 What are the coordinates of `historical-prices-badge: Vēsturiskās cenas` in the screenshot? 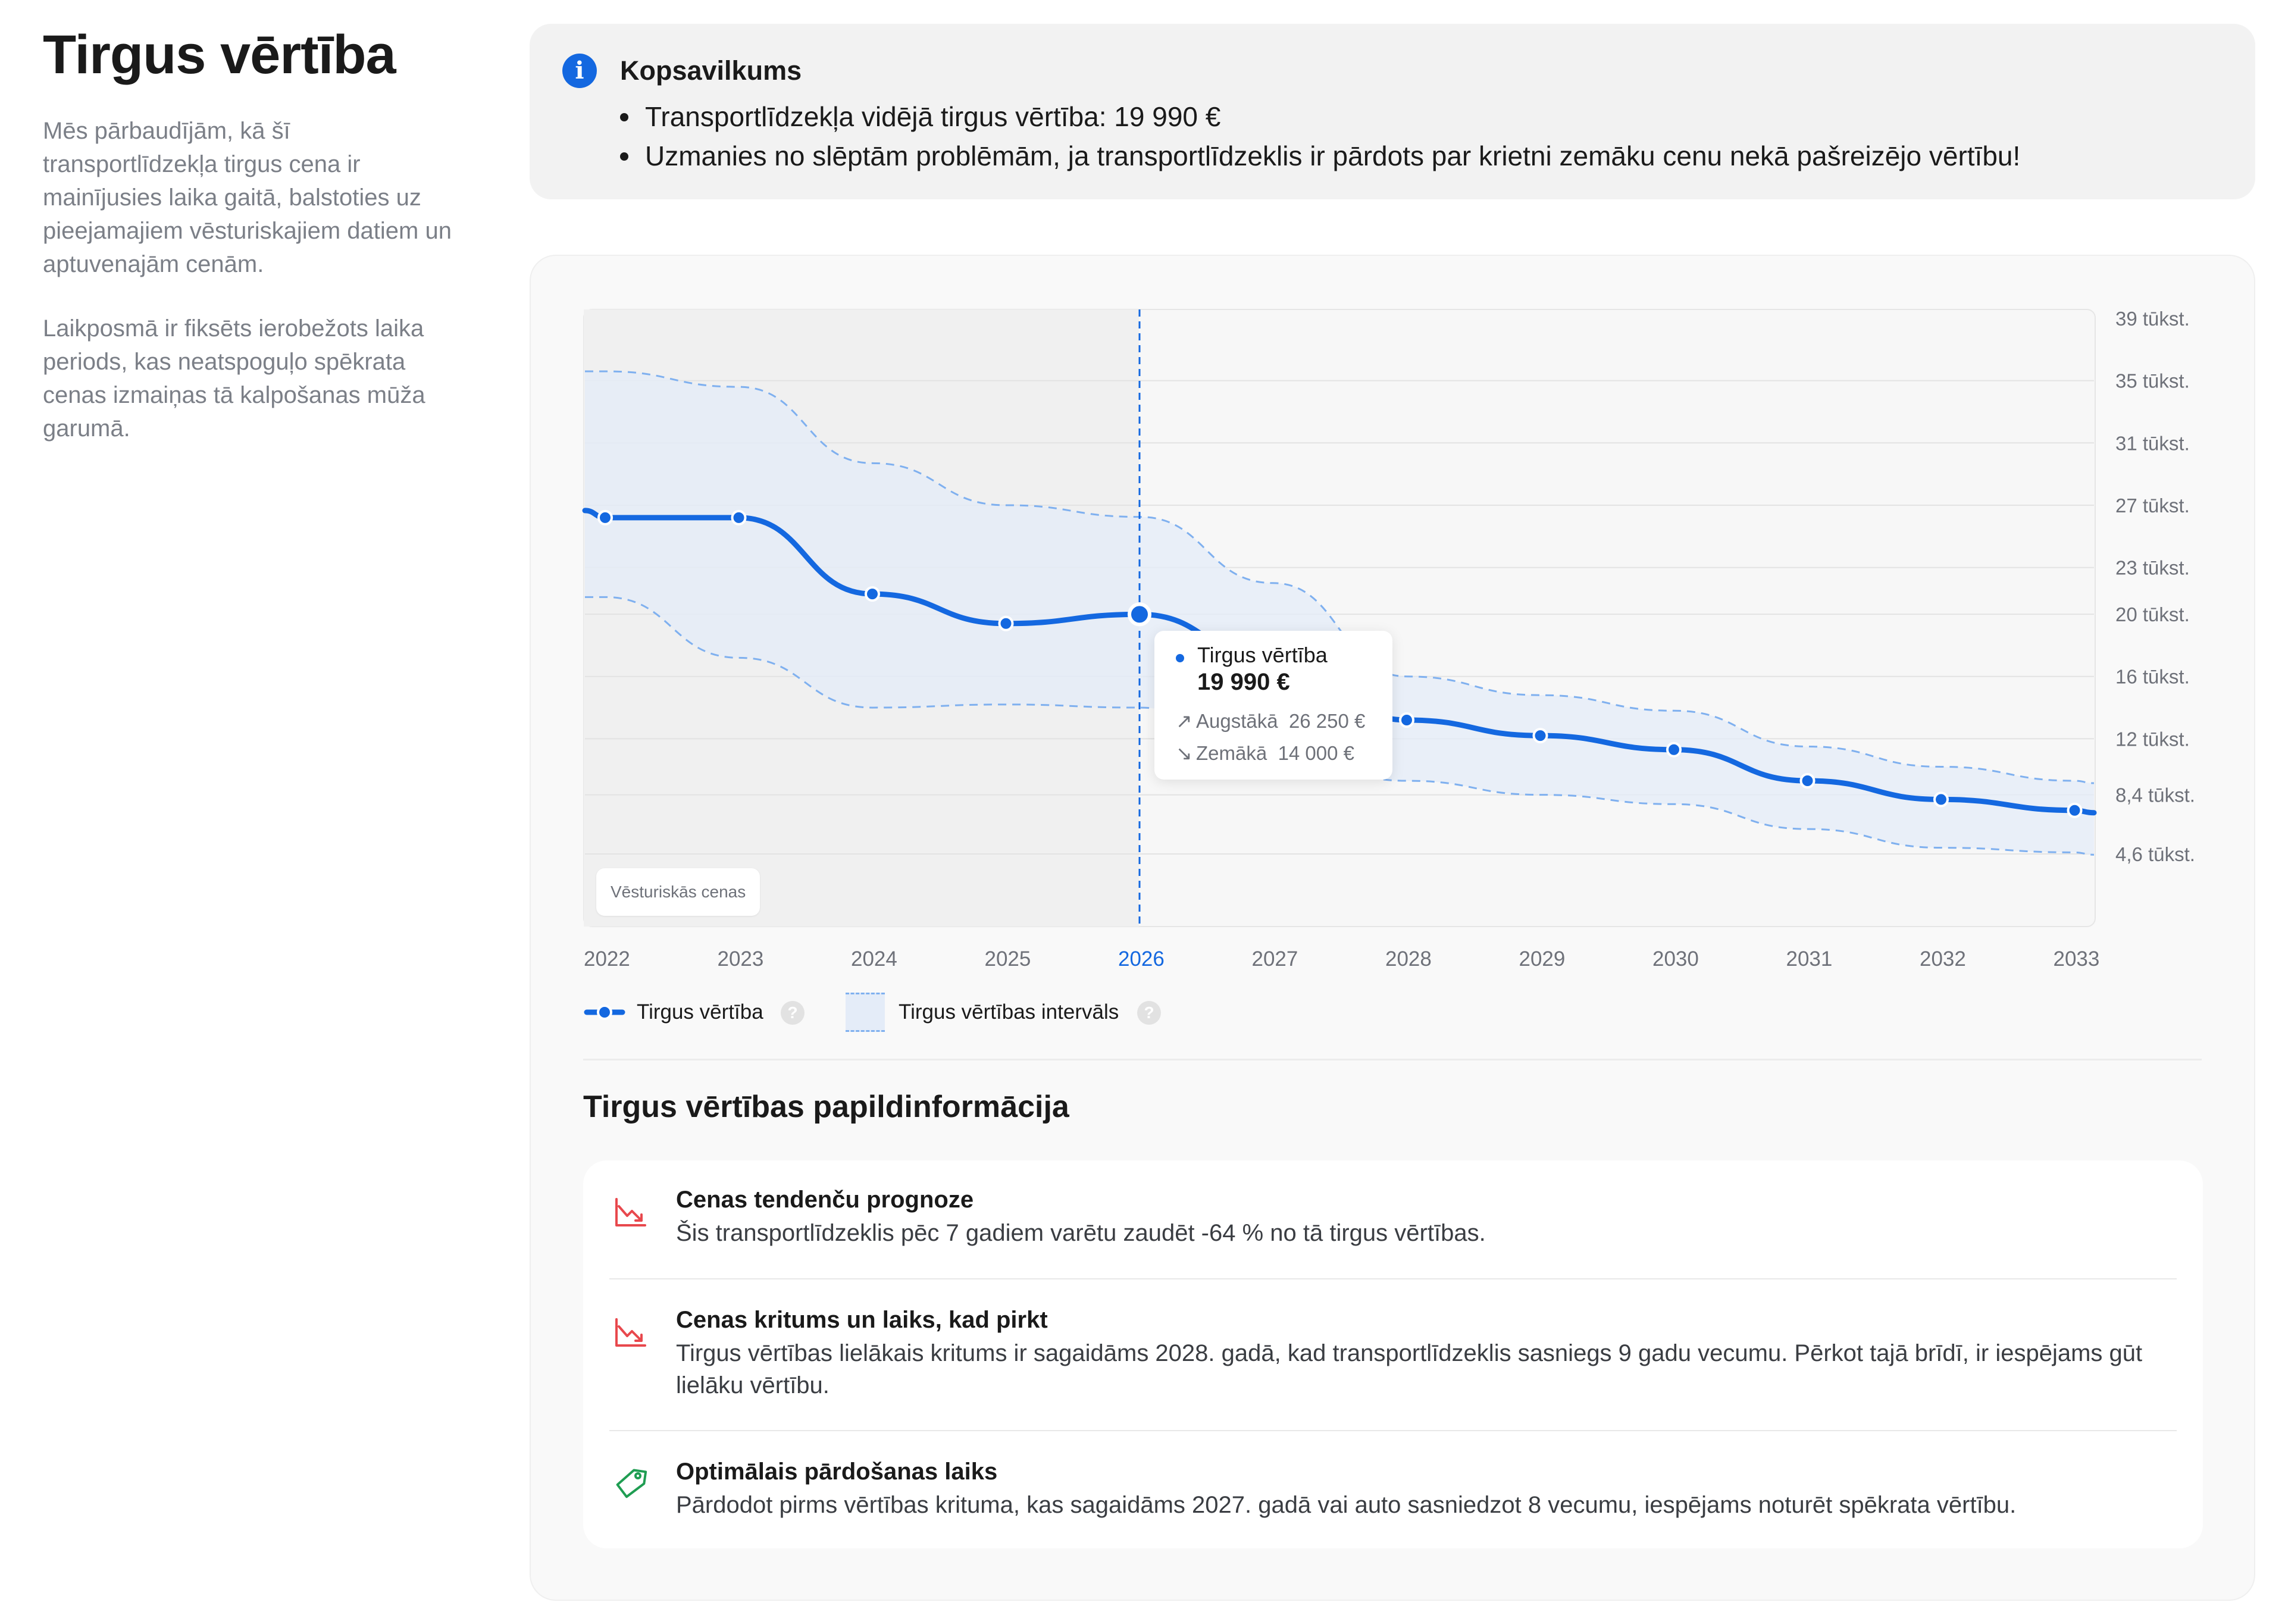 It's located at (678, 892).